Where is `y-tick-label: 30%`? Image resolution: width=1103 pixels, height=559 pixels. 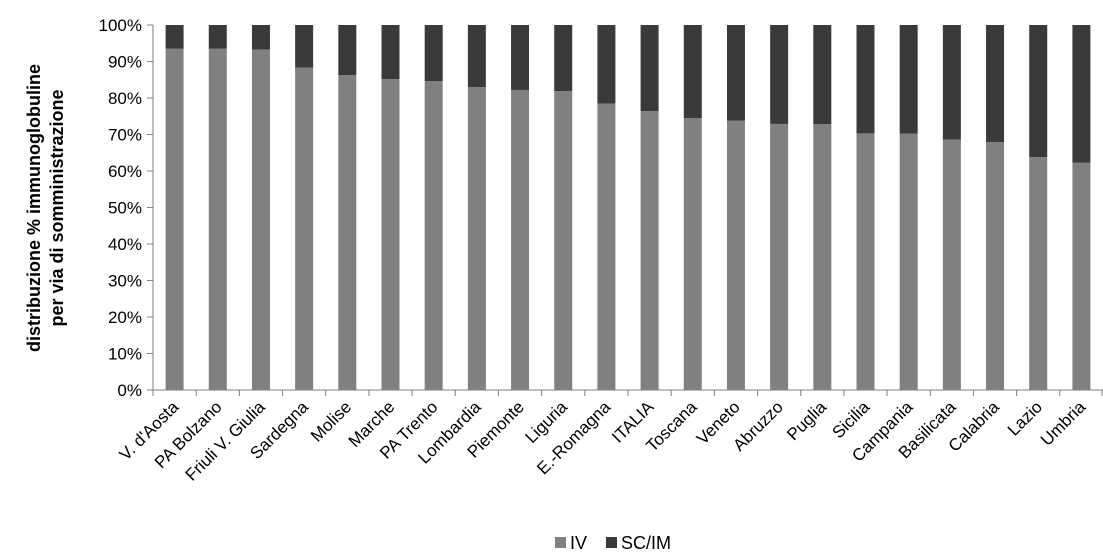 y-tick-label: 30% is located at coordinates (125, 281).